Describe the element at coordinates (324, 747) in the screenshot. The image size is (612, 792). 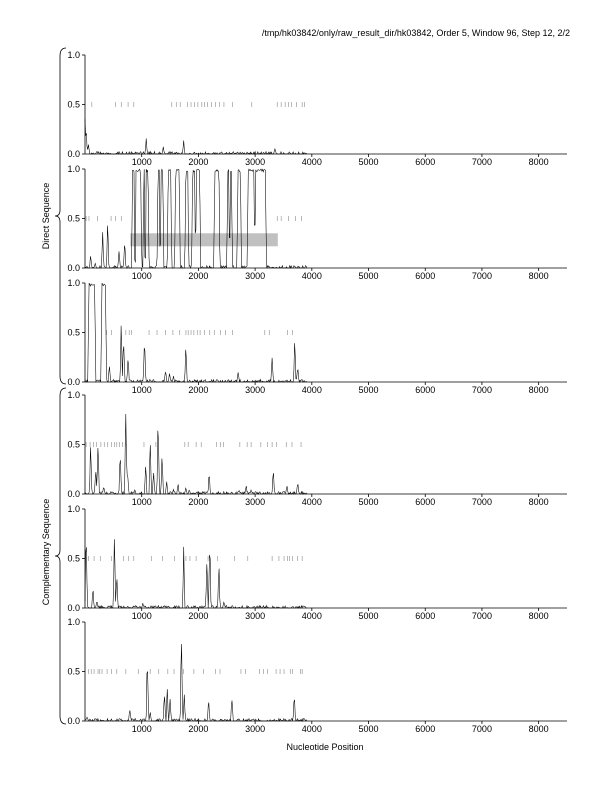
I see `x-axis-label: Nucleotide Position` at that location.